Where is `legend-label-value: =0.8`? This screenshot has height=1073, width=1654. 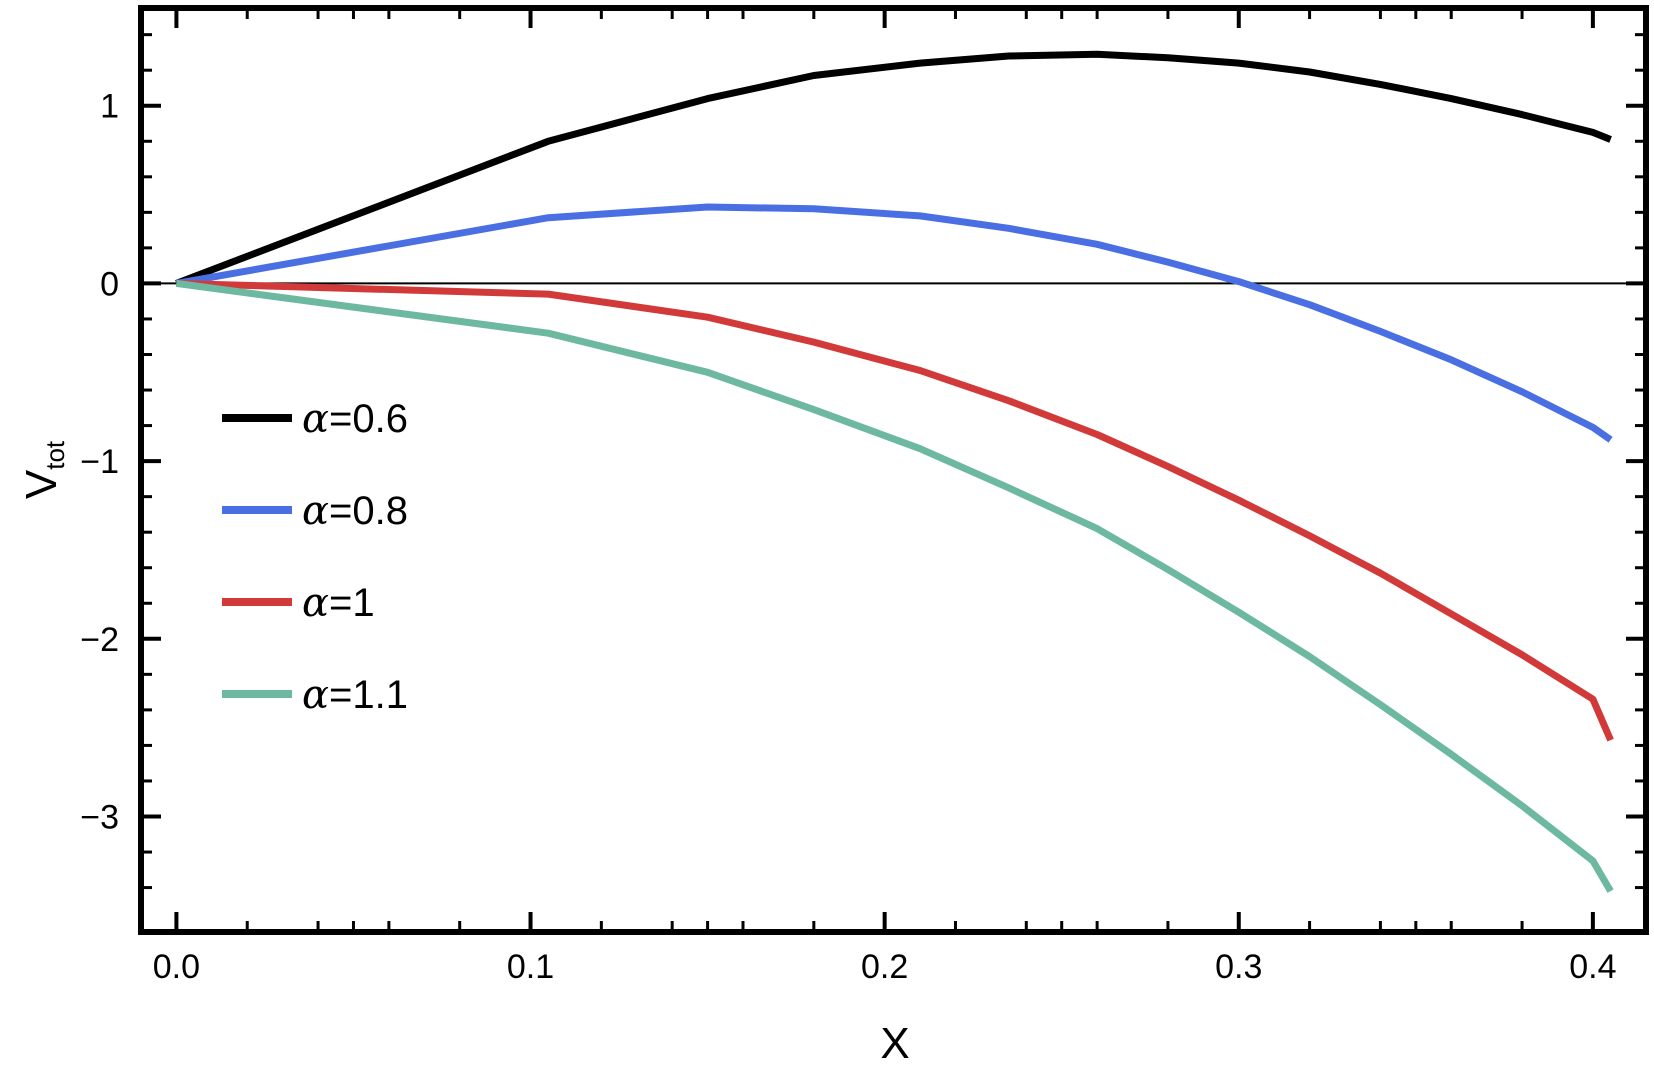 legend-label-value: =0.8 is located at coordinates (368, 511).